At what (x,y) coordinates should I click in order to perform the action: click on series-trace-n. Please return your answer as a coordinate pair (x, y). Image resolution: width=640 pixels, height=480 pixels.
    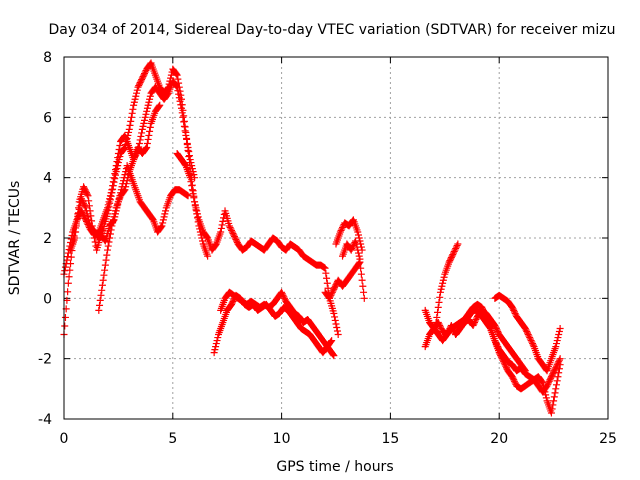
    Looking at the image, I should click on (527, 333).